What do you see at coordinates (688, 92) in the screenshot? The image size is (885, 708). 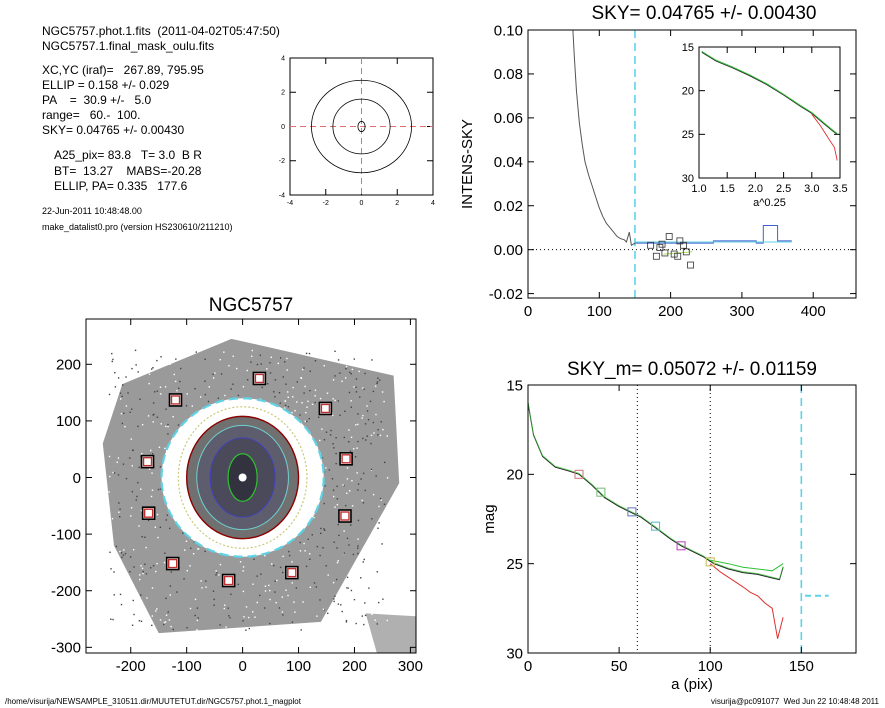 I see `inset-ytick-label: 20` at bounding box center [688, 92].